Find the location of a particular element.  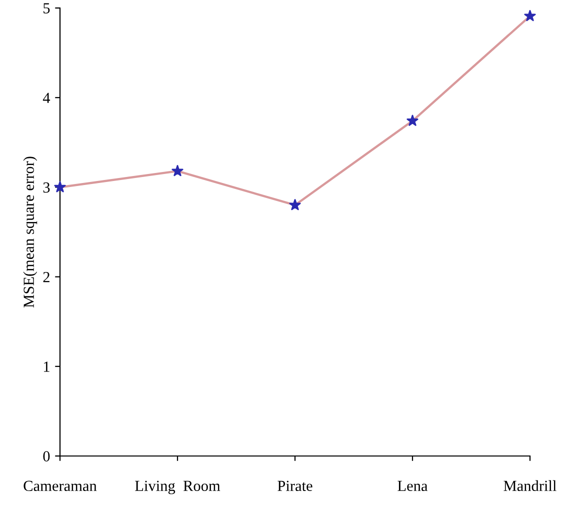

x-tick-label: Mandrill is located at coordinates (530, 486).